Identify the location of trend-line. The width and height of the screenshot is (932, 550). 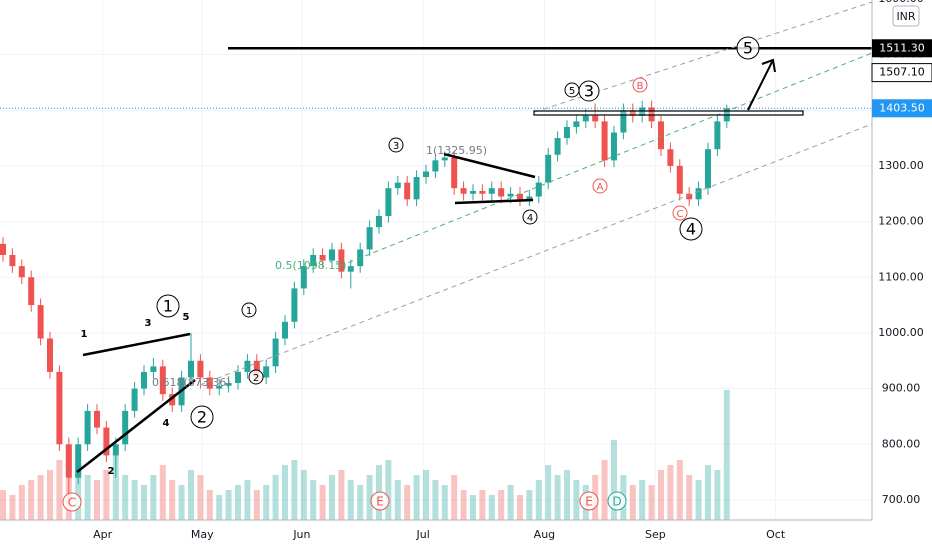
(136, 344).